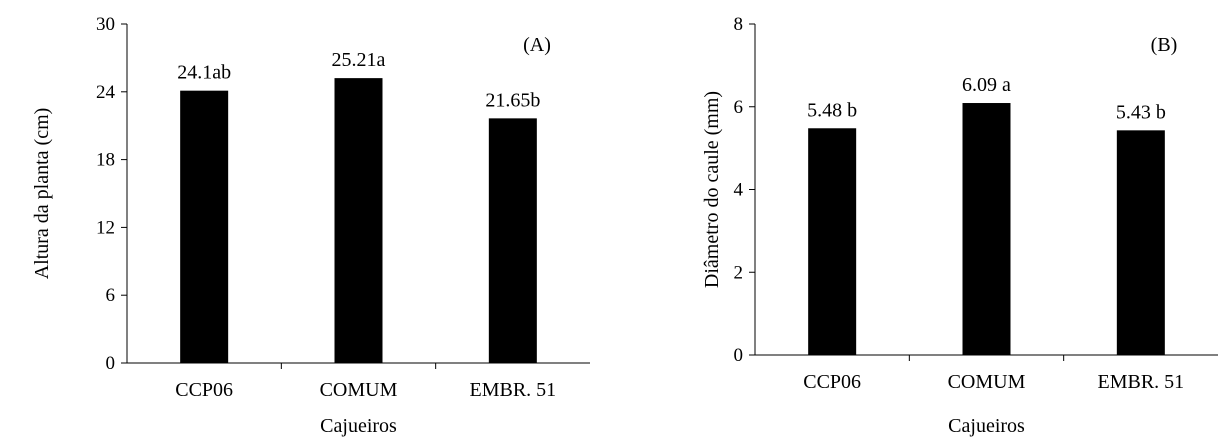 The image size is (1227, 444). Describe the element at coordinates (739, 190) in the screenshot. I see `y-tick-label: 4` at that location.